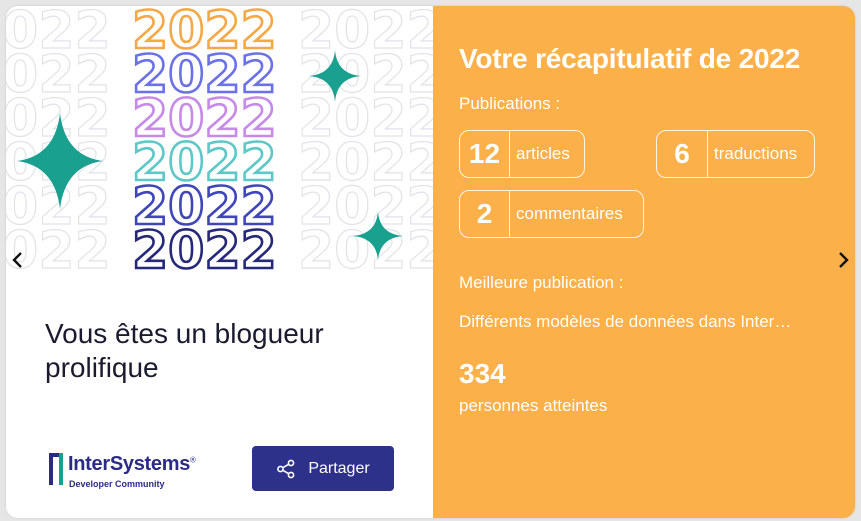 The image size is (861, 521). I want to click on previous-slide-button, so click(18, 260).